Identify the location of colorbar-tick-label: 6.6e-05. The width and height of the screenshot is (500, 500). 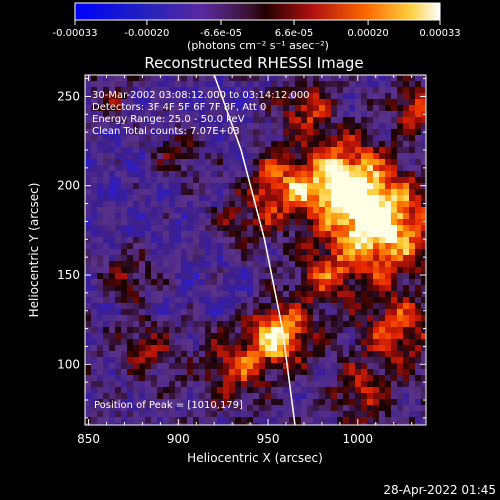
(294, 33).